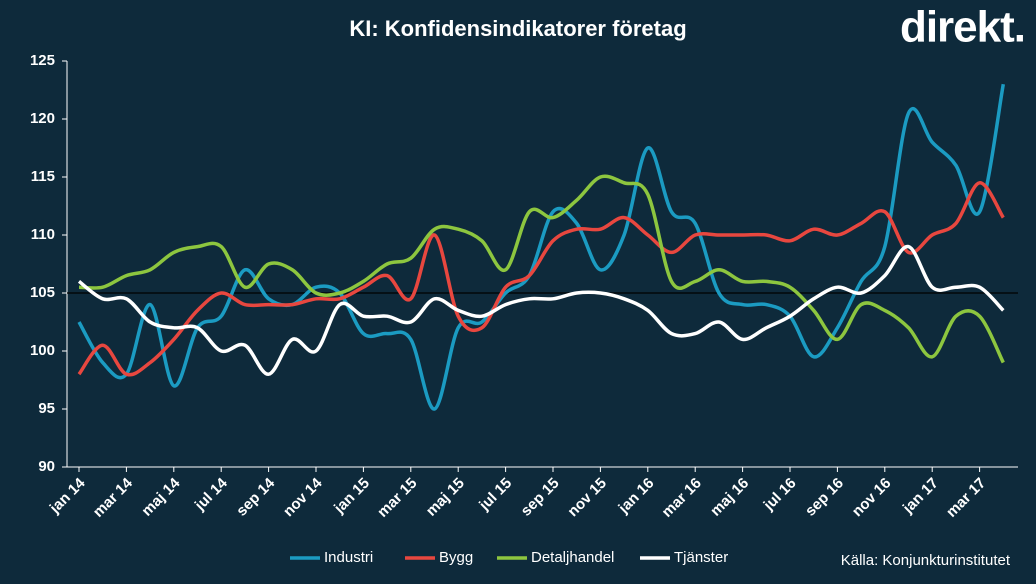 This screenshot has width=1036, height=584. I want to click on legend-label: Bygg, so click(456, 557).